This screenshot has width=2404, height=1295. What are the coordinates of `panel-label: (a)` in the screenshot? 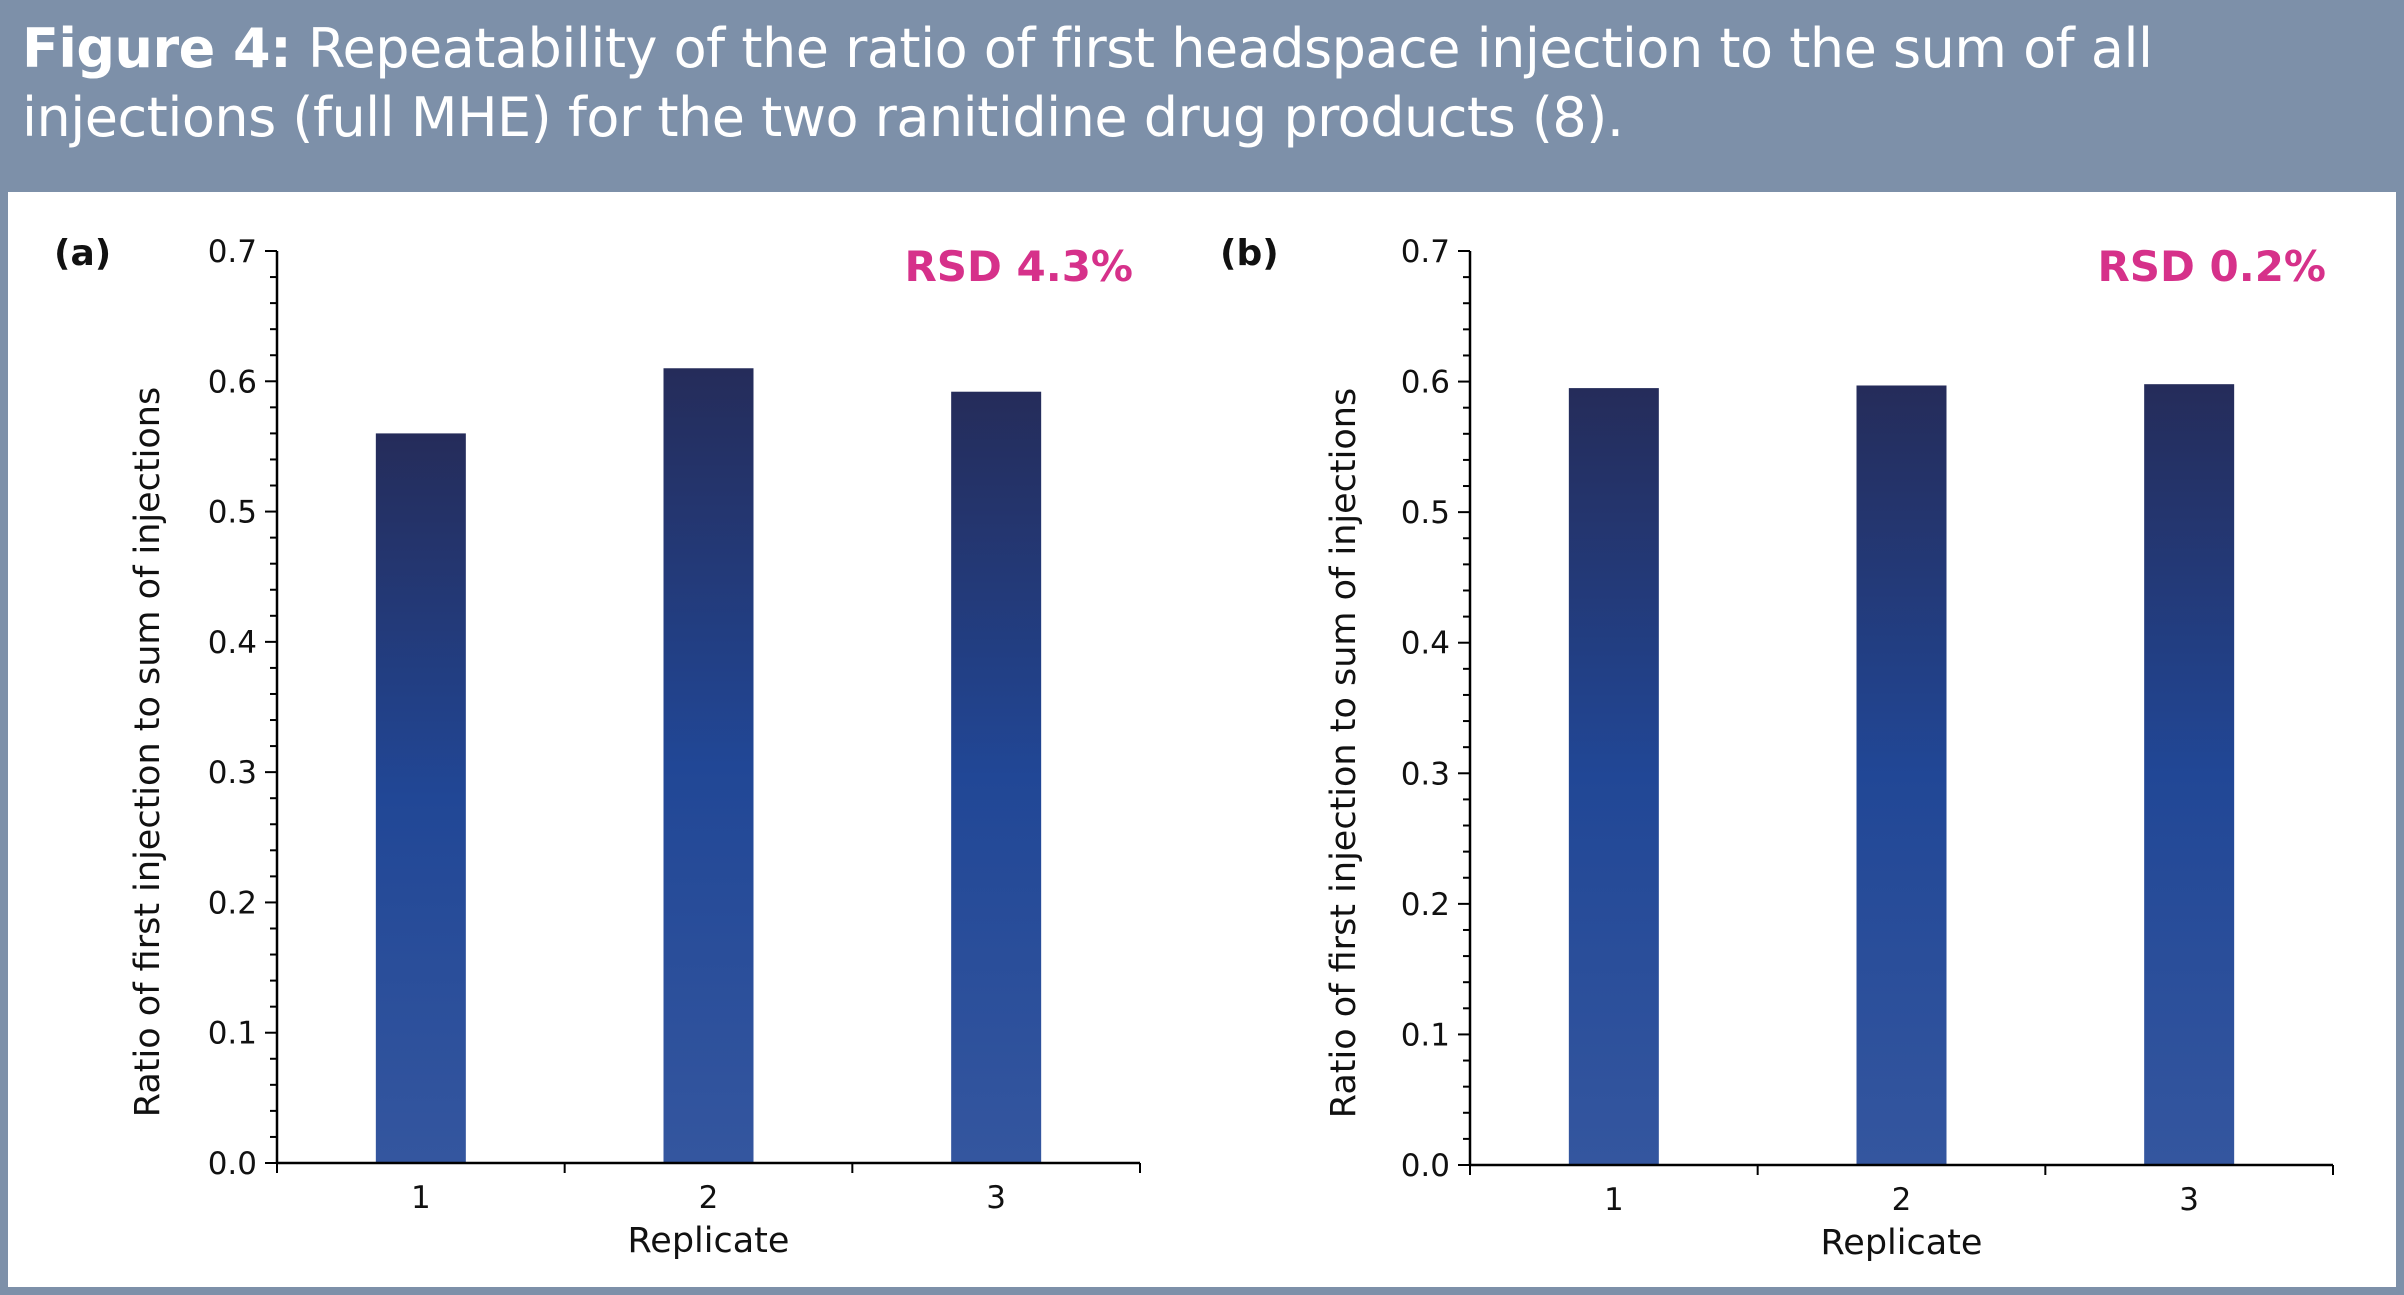 It's located at (82, 253).